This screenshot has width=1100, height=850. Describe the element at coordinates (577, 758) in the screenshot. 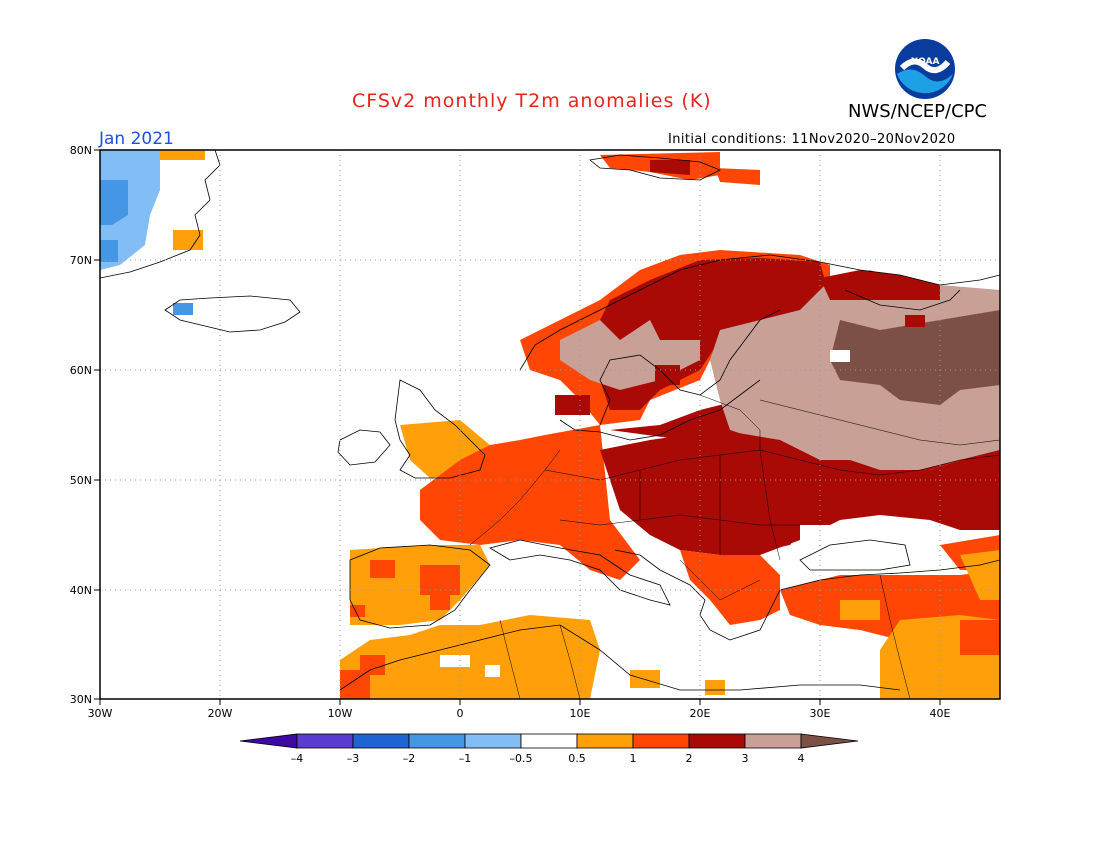

I see `colorbar-label: 0.5` at that location.